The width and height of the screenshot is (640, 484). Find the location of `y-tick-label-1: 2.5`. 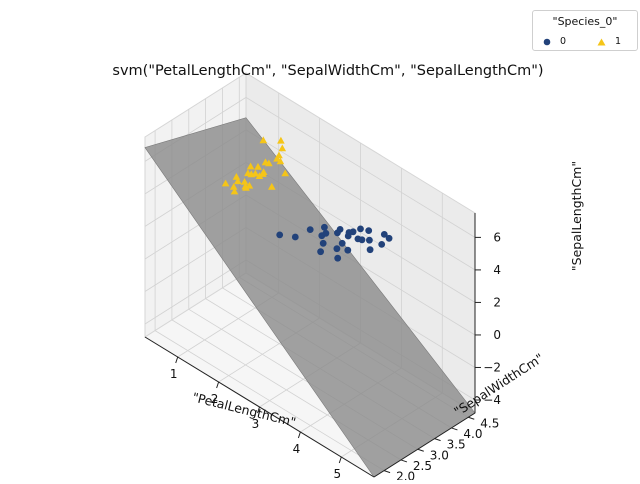

y-tick-label-1: 2.5 is located at coordinates (422, 466).